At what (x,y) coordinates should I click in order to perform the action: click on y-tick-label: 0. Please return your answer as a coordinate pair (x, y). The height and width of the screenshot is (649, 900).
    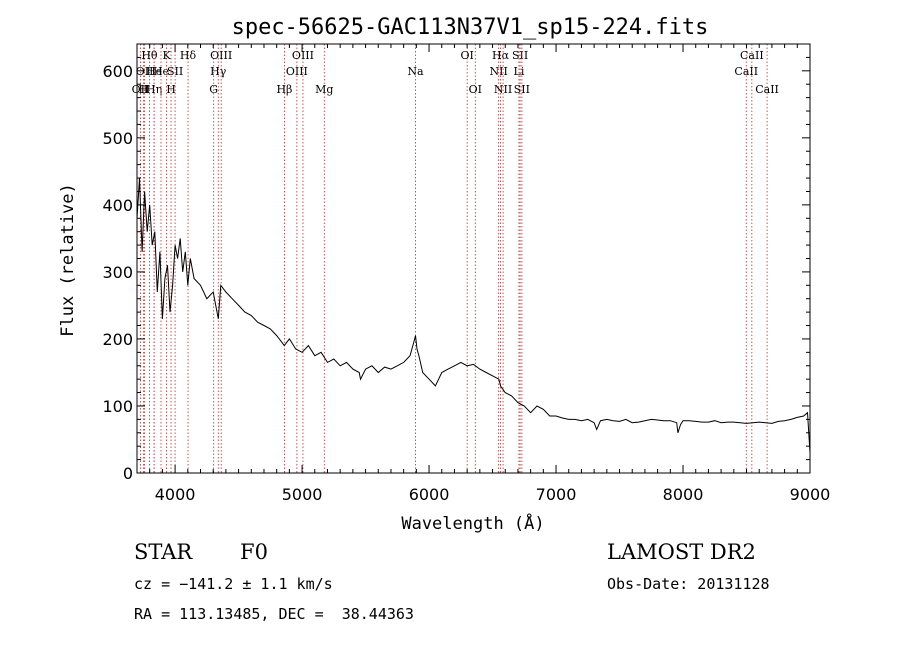
    Looking at the image, I should click on (128, 473).